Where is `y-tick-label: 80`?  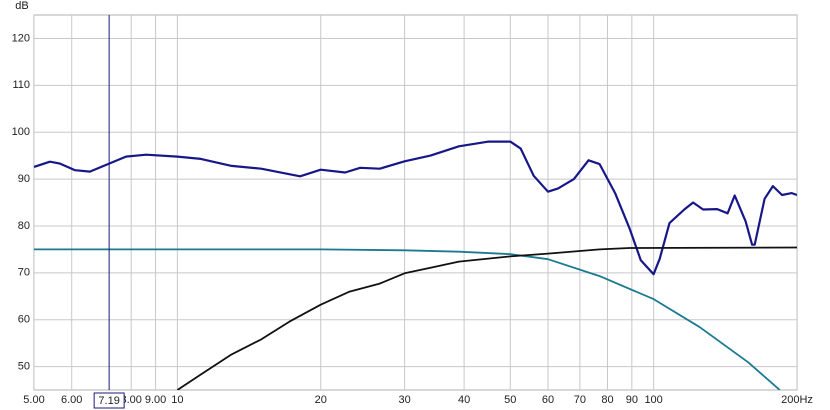
y-tick-label: 80 is located at coordinates (24, 226).